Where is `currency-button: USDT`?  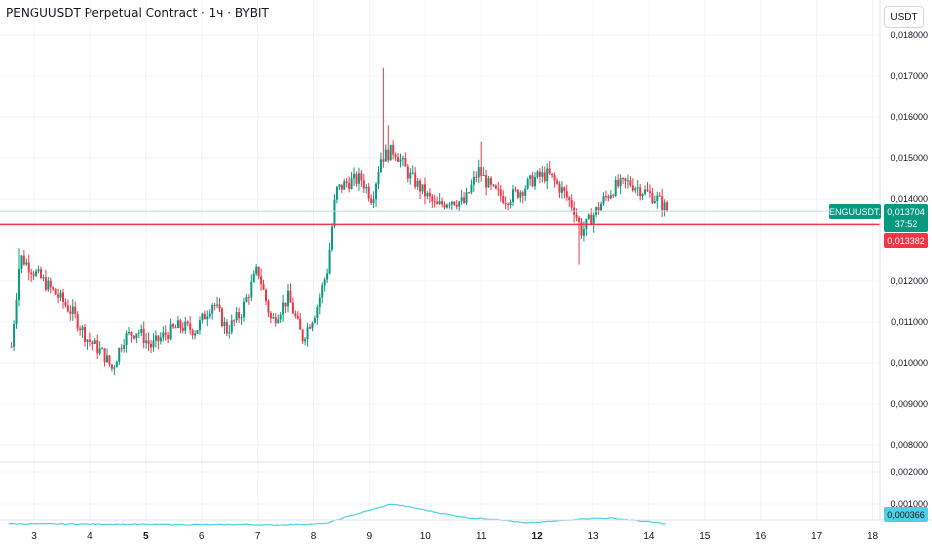 currency-button: USDT is located at coordinates (904, 17).